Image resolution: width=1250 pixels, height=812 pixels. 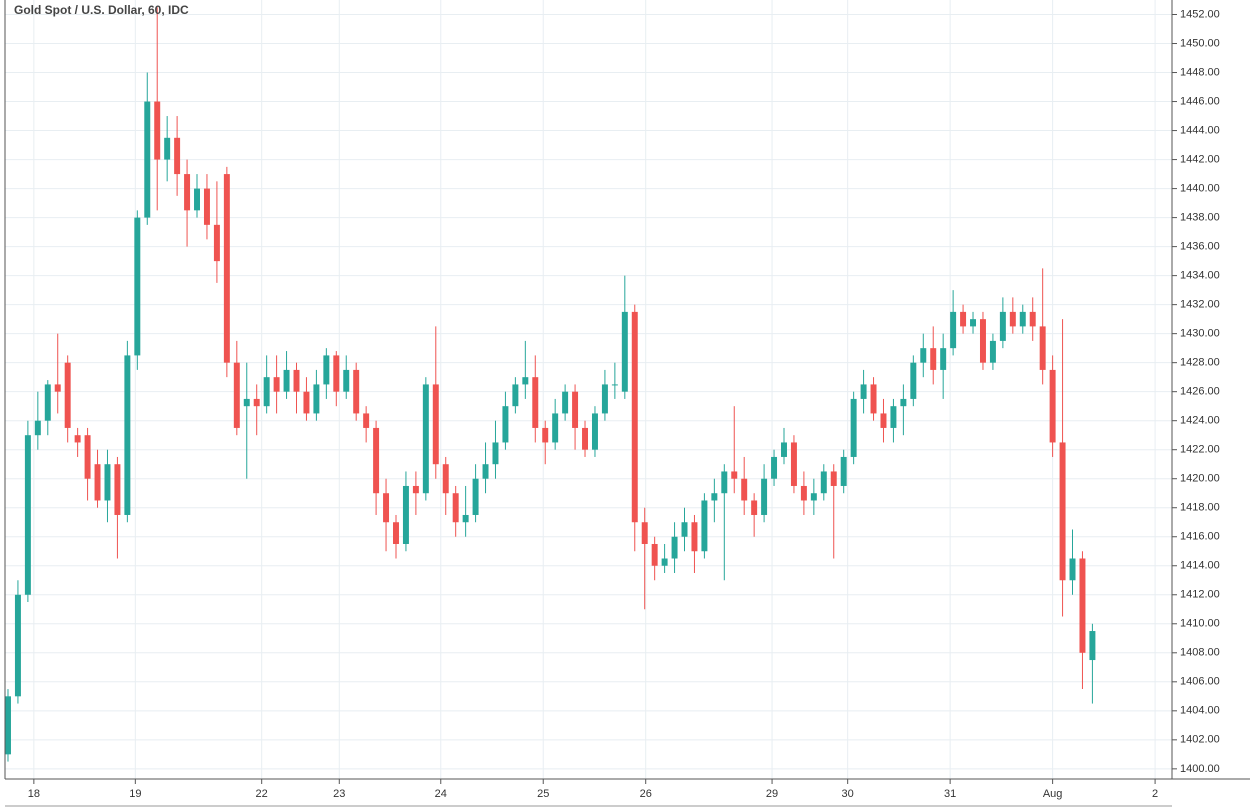 What do you see at coordinates (1200, 479) in the screenshot?
I see `y-tick-label: 1420.00` at bounding box center [1200, 479].